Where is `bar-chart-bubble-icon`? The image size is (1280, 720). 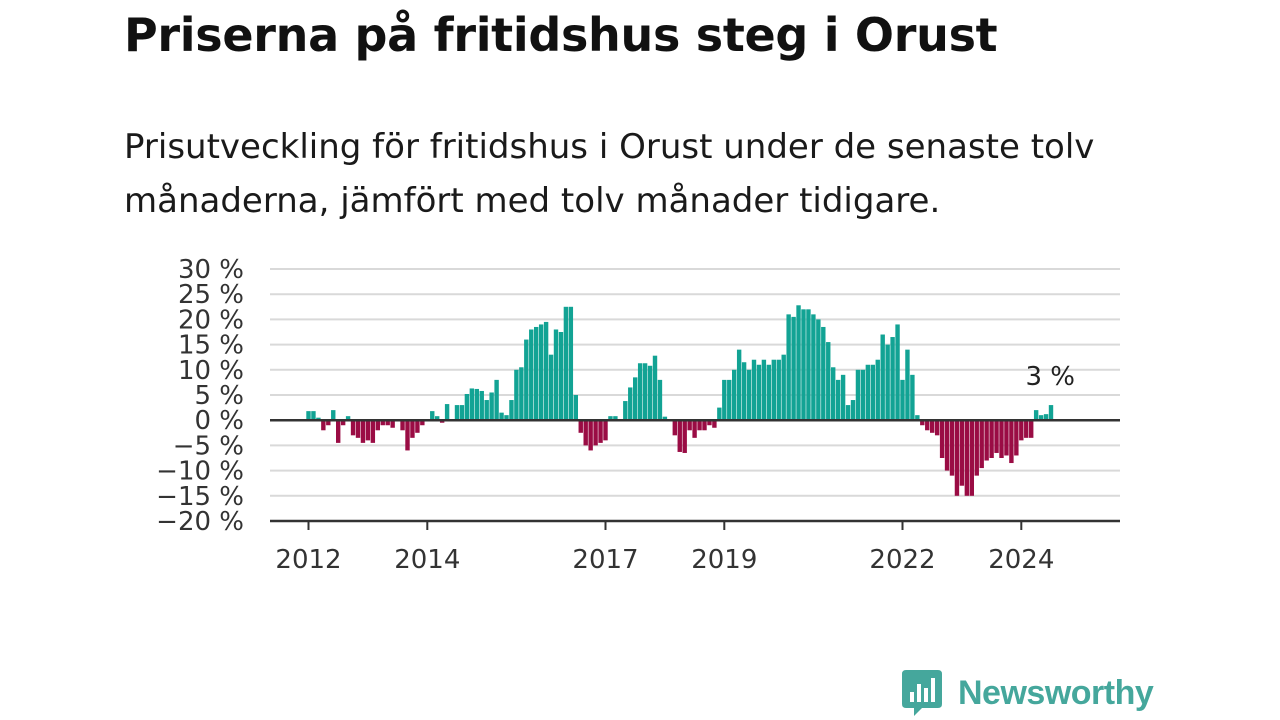
bar-chart-bubble-icon is located at coordinates (922, 693).